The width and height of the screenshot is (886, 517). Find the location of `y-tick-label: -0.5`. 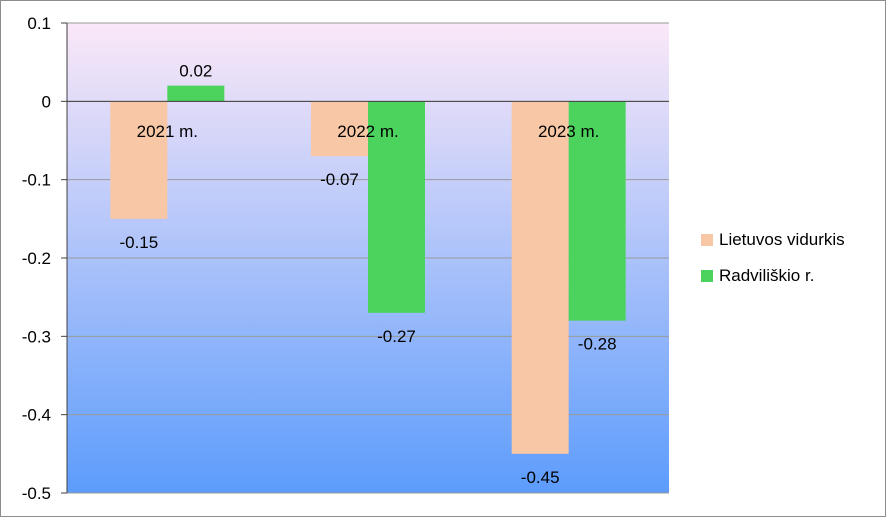

y-tick-label: -0.5 is located at coordinates (36, 493).